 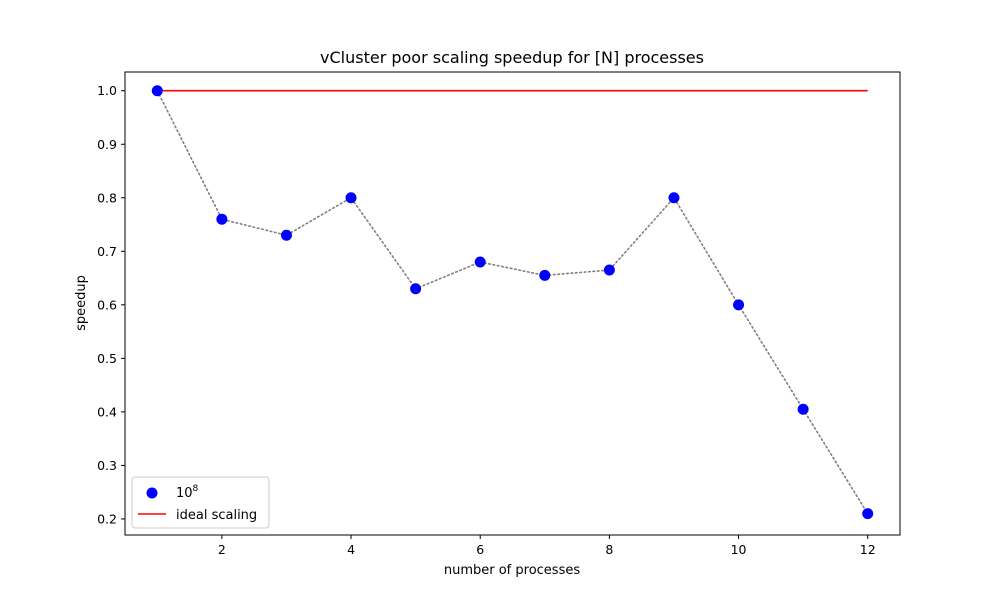 What do you see at coordinates (107, 197) in the screenshot?
I see `y-tick-label: 0.8` at bounding box center [107, 197].